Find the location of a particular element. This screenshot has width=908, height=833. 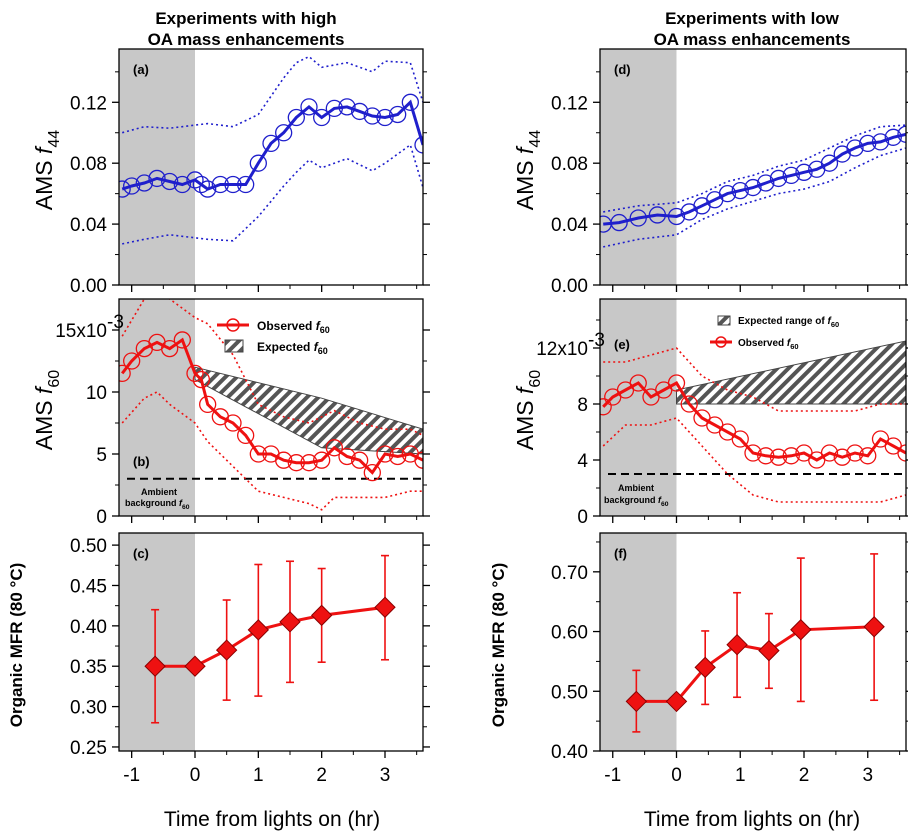

panel-label-a: (a) is located at coordinates (141, 69).